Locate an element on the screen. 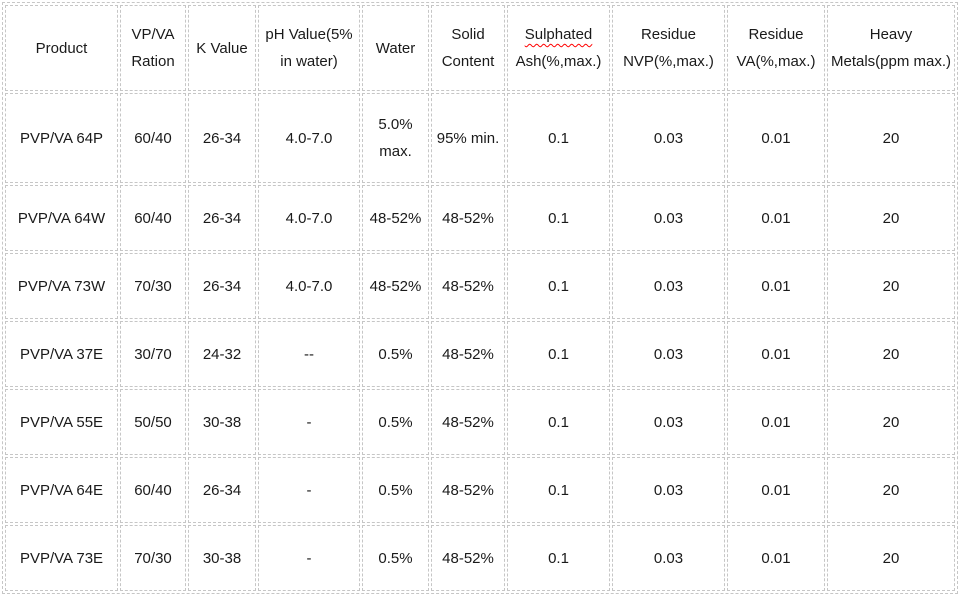  column-header-vp-va-ration-line: Ration is located at coordinates (153, 61).